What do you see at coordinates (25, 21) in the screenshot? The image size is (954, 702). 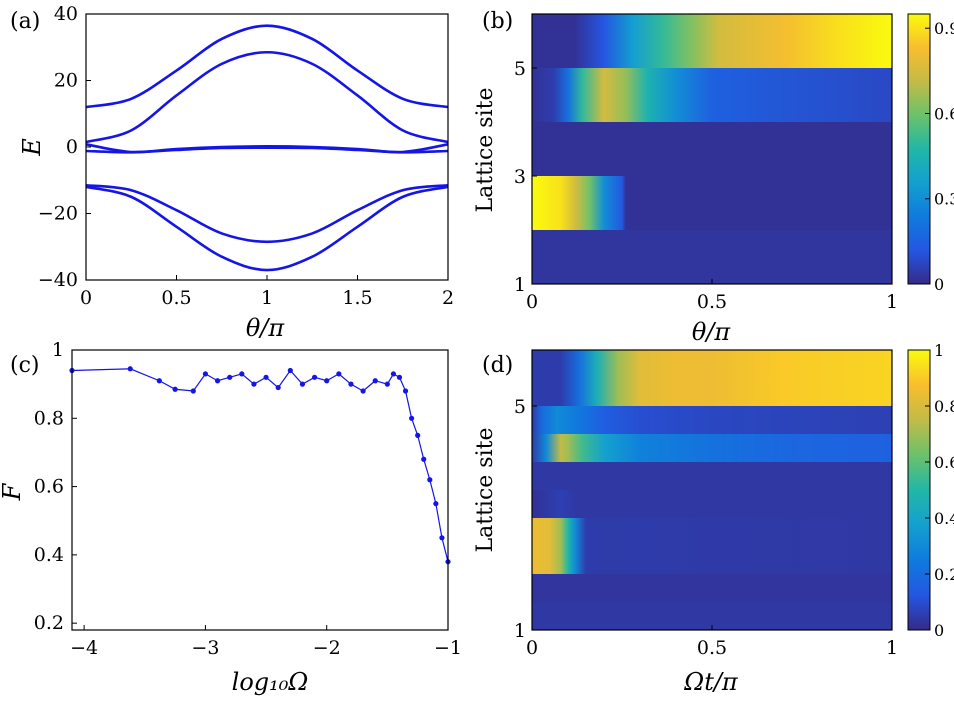 I see `panel-label-a: (a)` at bounding box center [25, 21].